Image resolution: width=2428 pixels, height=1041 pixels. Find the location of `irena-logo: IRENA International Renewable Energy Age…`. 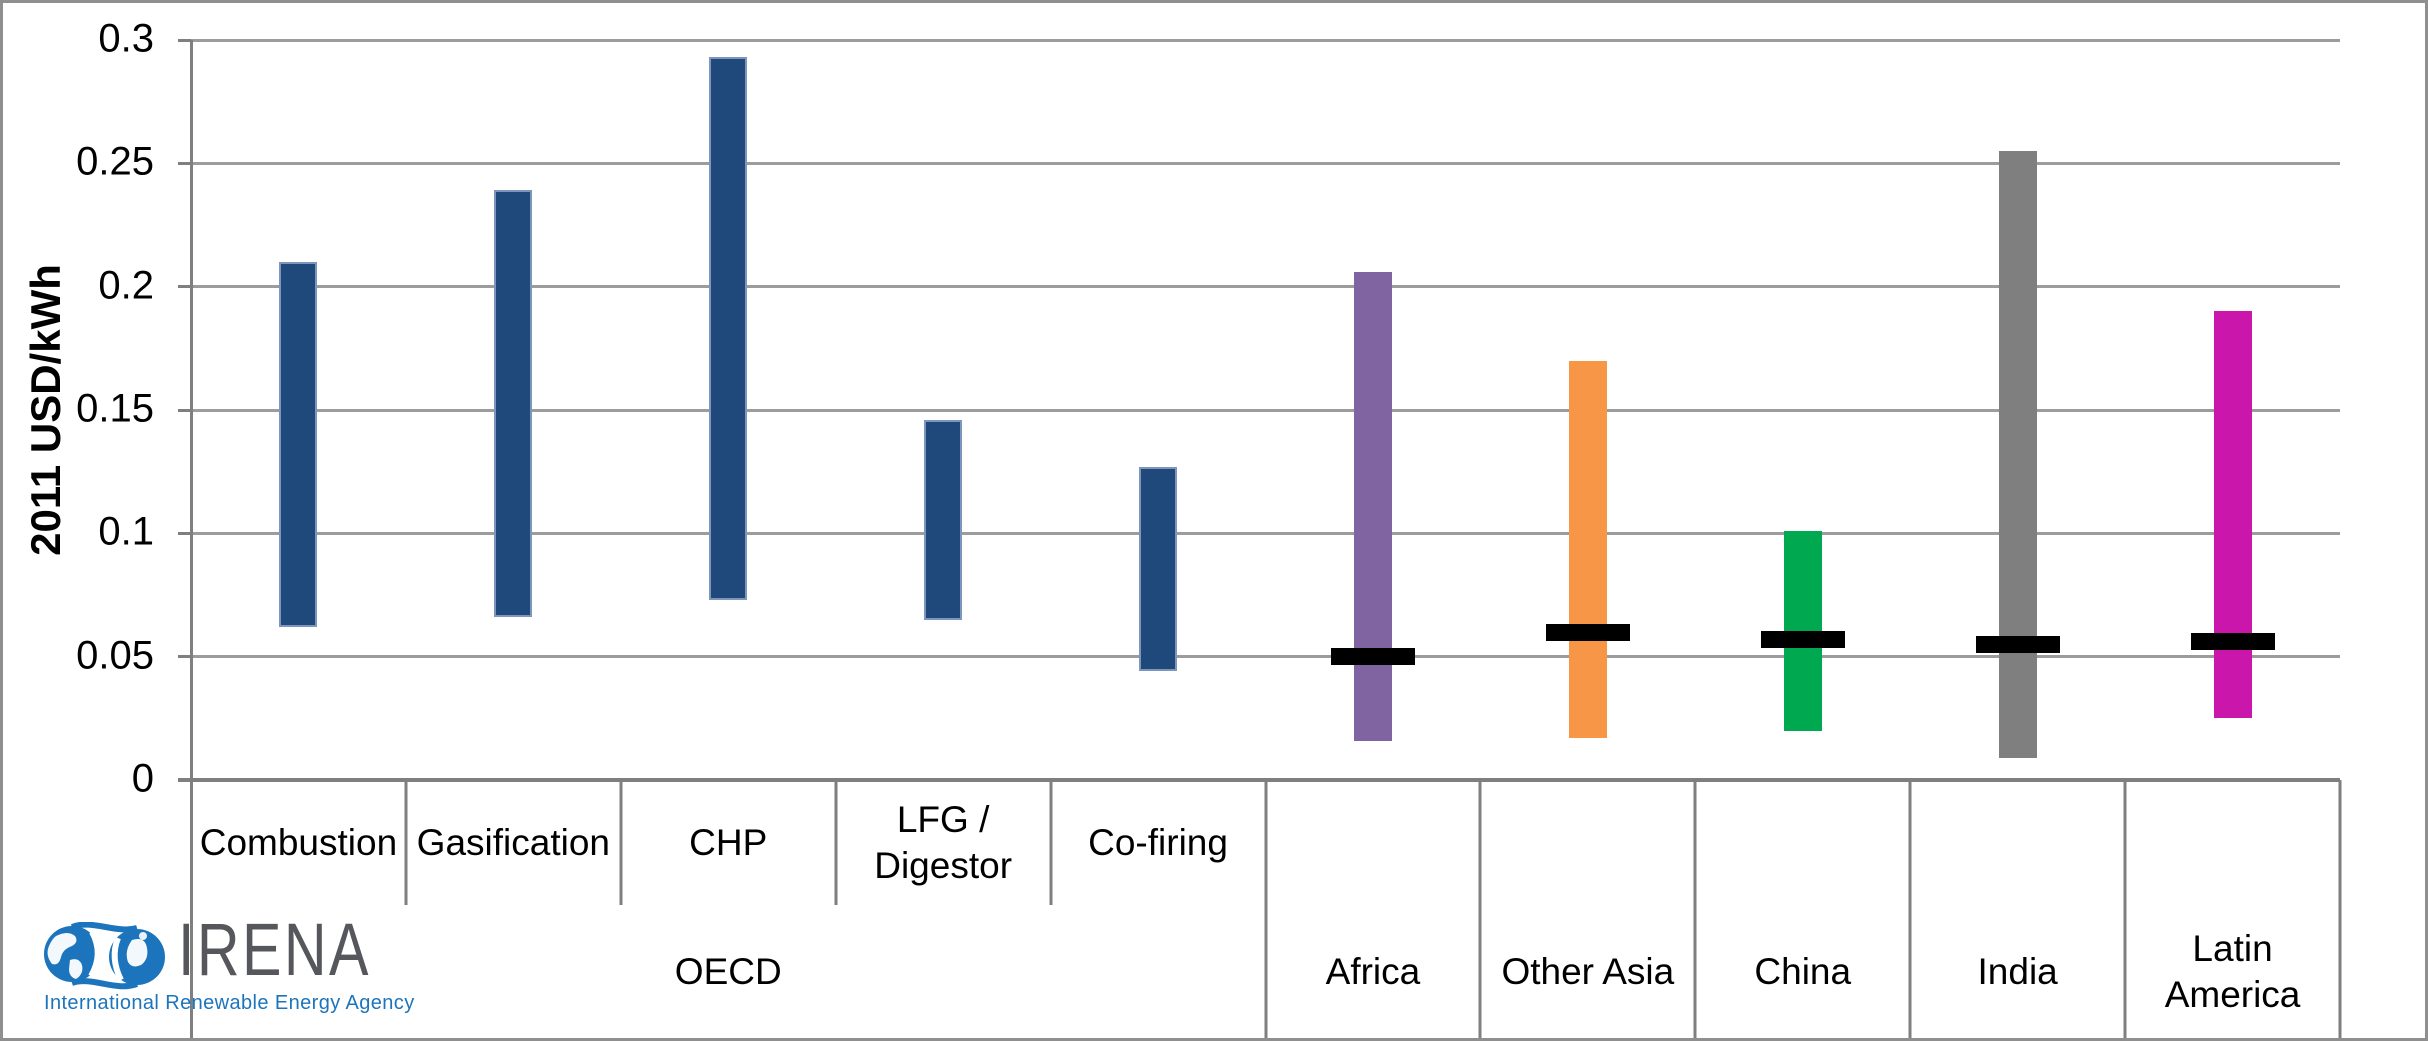

irena-logo: IRENA International Renewable Energy Age… is located at coordinates (242, 966).